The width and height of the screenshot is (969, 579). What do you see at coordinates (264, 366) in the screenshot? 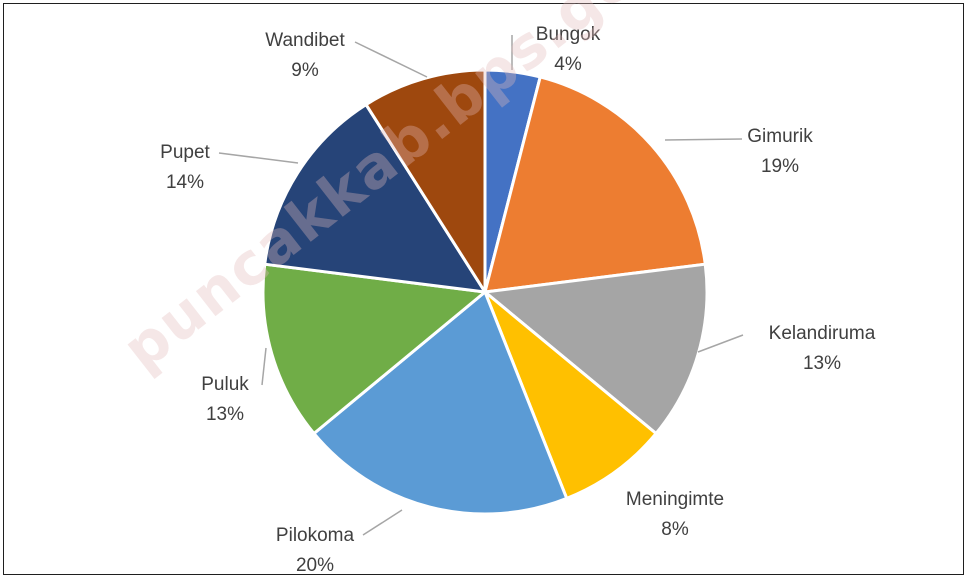
I see `leader-line-puluk` at bounding box center [264, 366].